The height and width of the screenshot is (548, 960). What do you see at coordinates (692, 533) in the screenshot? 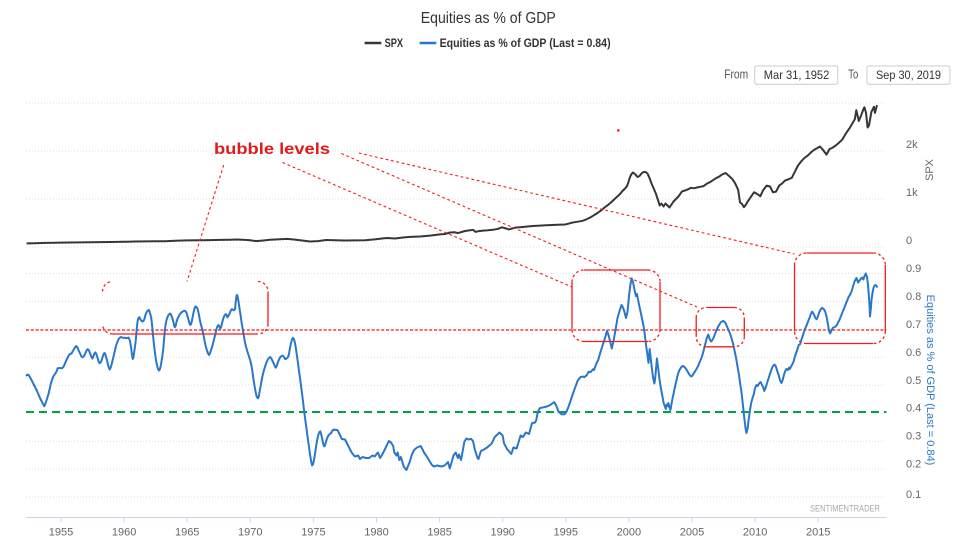
I see `svg-text: 2005` at bounding box center [692, 533].